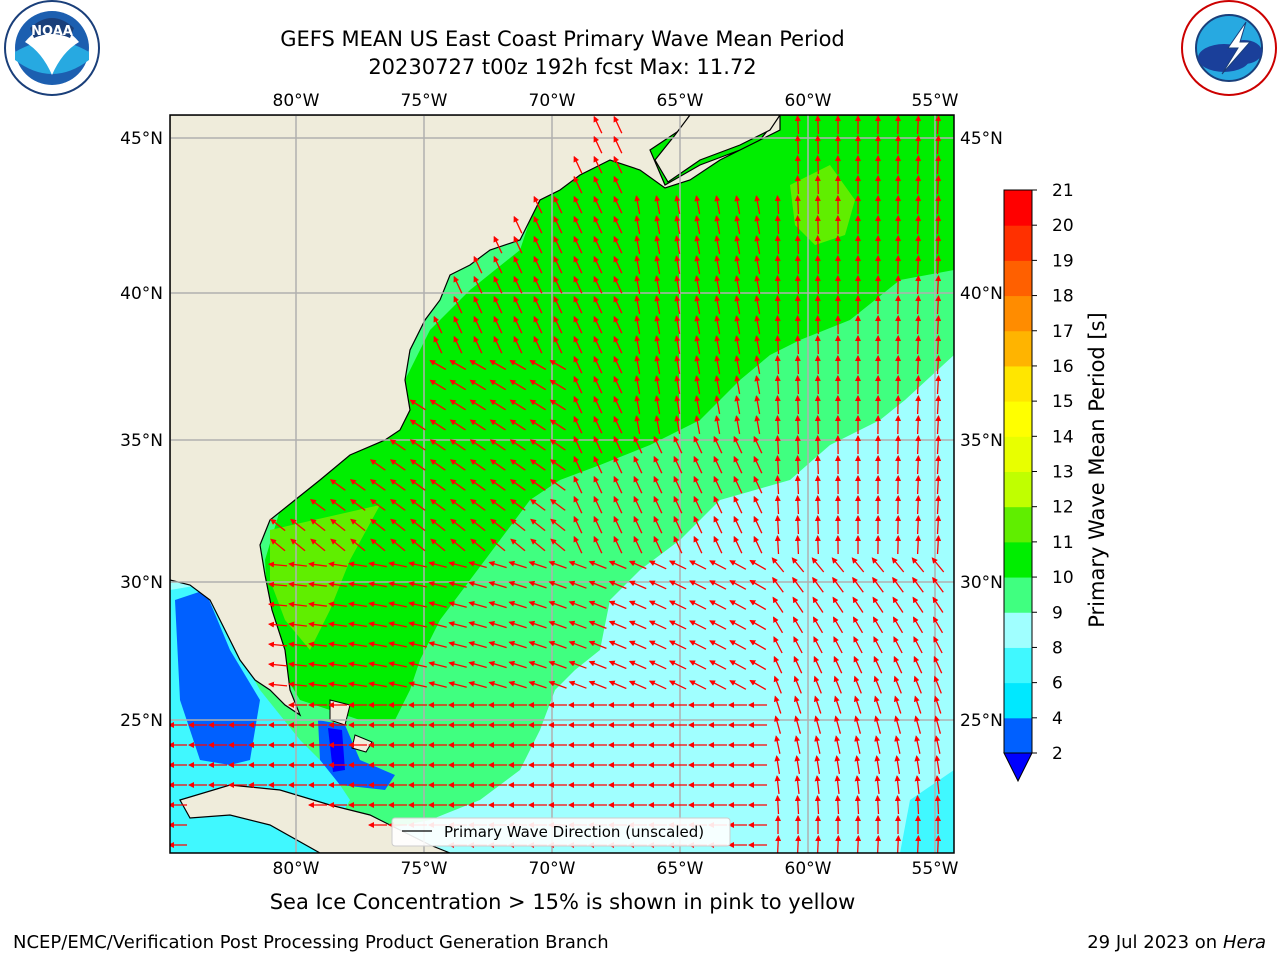 The height and width of the screenshot is (960, 1280). What do you see at coordinates (1063, 367) in the screenshot?
I see `colorbar-tick-label: 16` at bounding box center [1063, 367].